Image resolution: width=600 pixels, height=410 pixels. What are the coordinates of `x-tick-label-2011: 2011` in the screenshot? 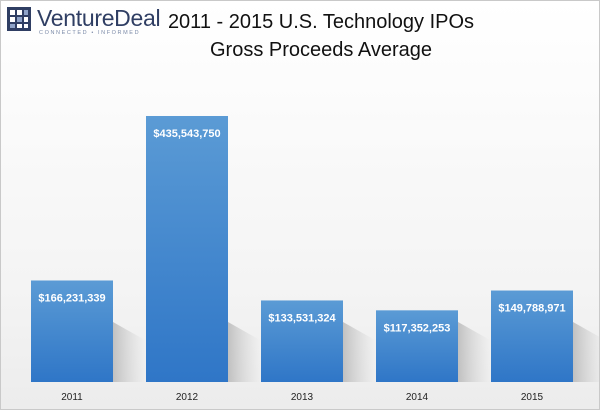 It's located at (72, 397).